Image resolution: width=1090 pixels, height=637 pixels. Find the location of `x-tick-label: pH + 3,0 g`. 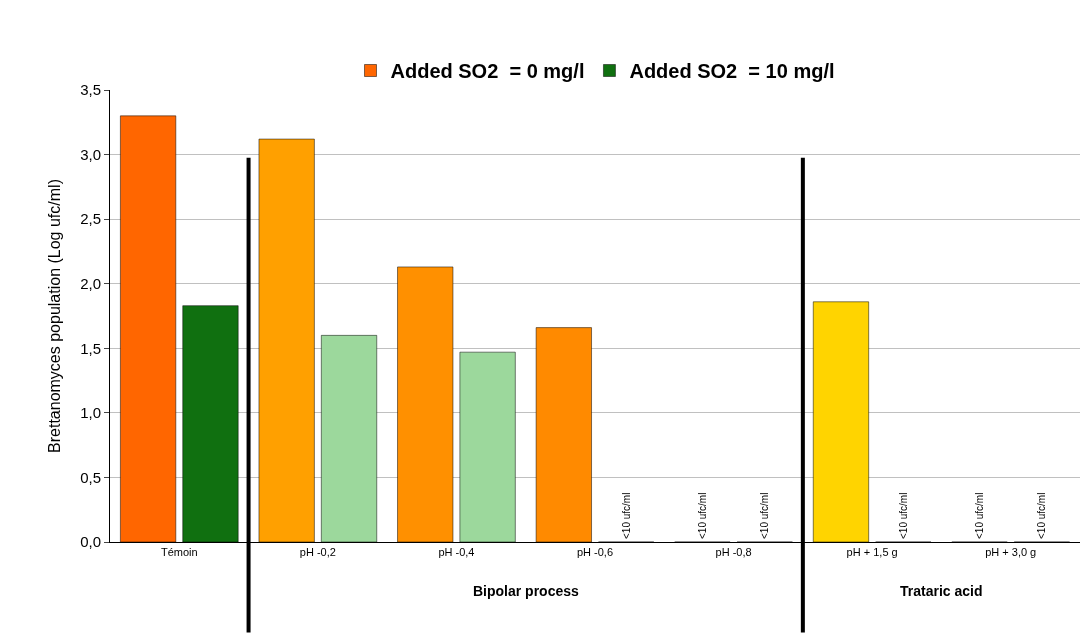

x-tick-label: pH + 3,0 g is located at coordinates (1011, 552).